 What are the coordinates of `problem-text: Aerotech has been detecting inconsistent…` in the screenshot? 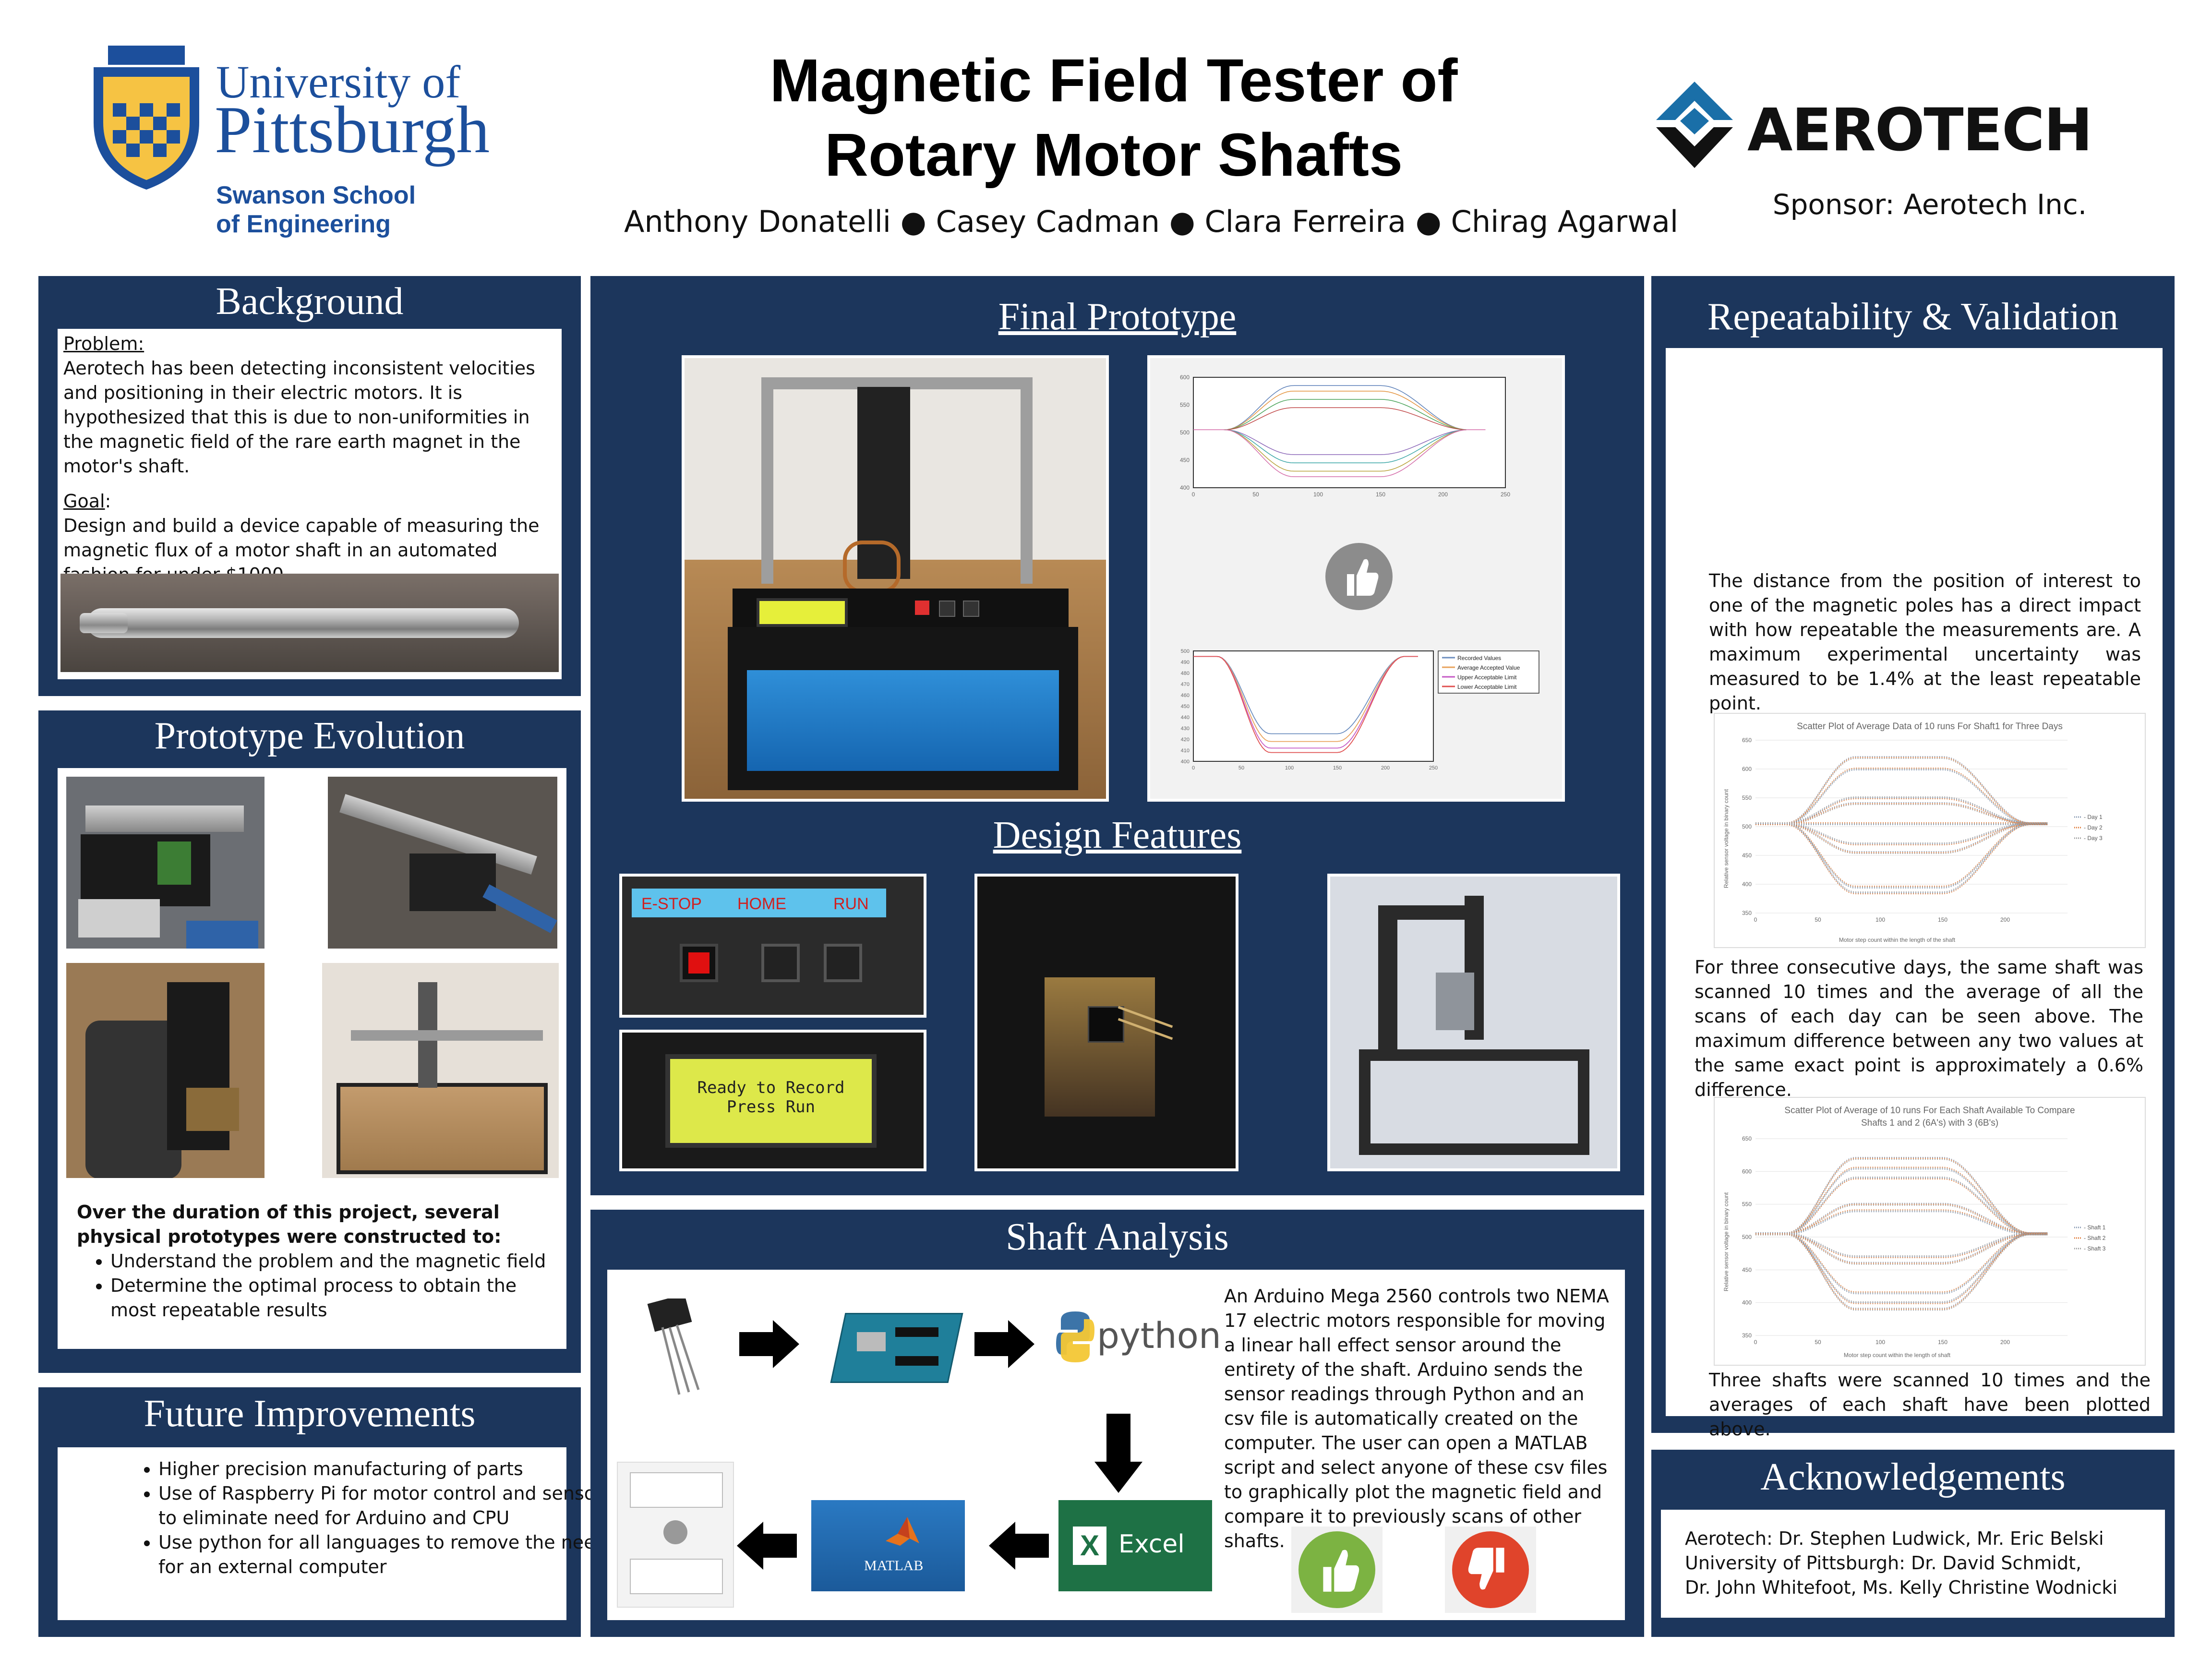 It's located at (299, 417).